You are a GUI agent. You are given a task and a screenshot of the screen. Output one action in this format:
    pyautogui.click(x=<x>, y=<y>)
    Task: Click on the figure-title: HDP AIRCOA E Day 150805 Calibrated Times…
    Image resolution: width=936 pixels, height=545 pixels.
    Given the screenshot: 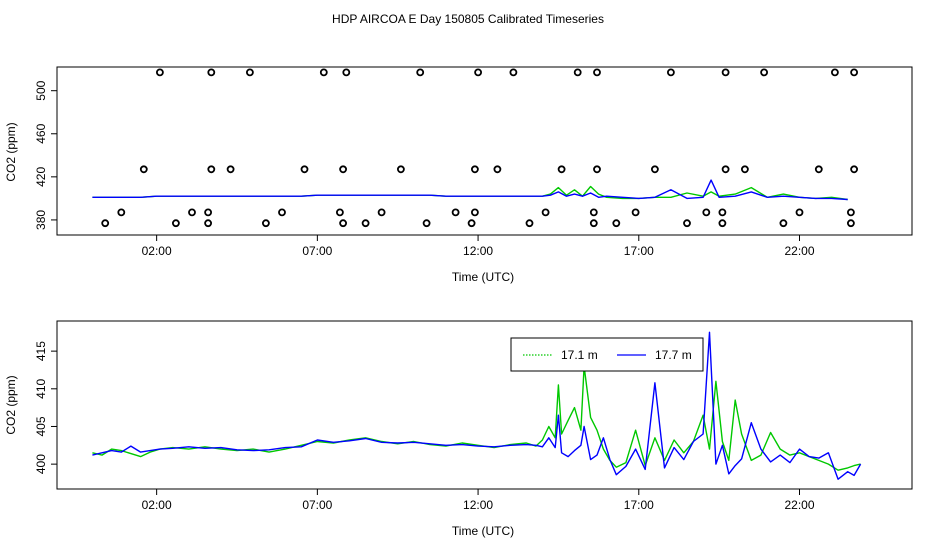 What is the action you would take?
    pyautogui.click(x=468, y=19)
    